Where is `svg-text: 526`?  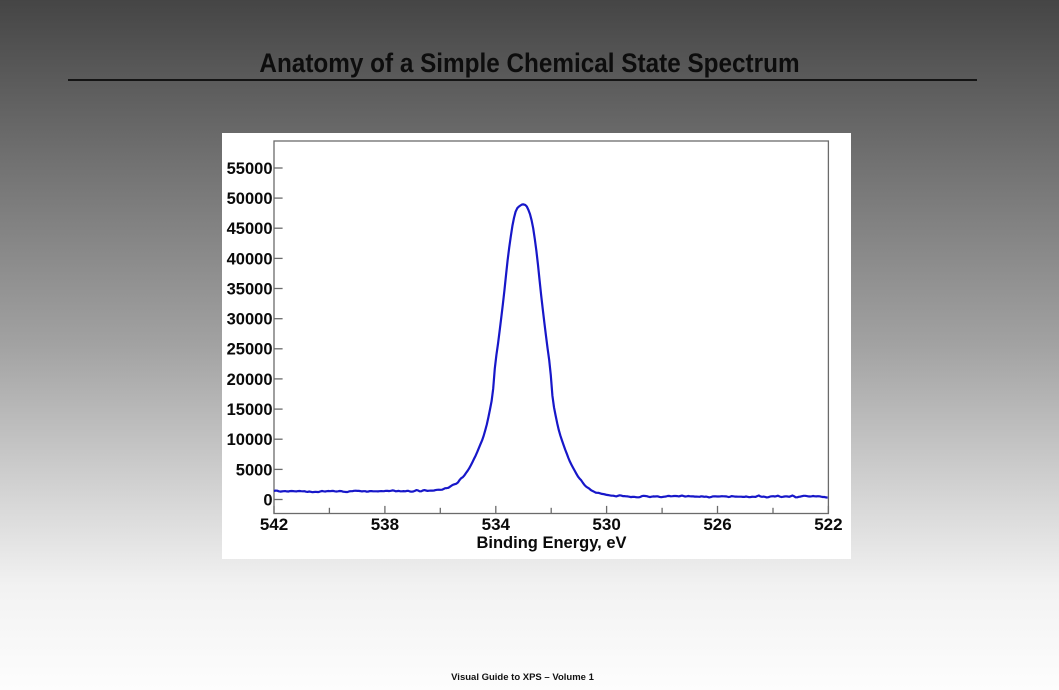
svg-text: 526 is located at coordinates (717, 524).